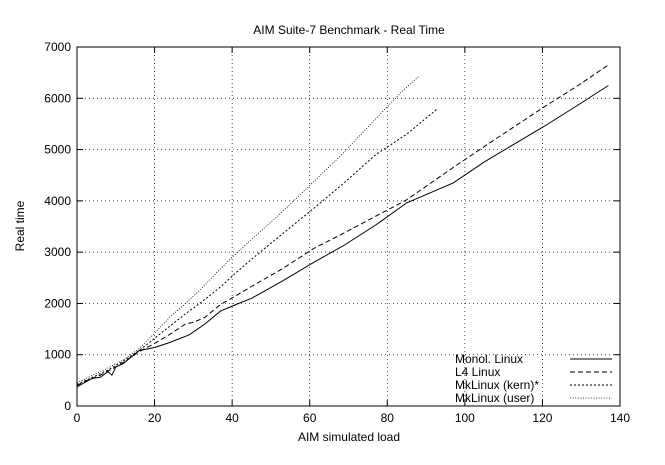  I want to click on x-tick-label: 40, so click(232, 418).